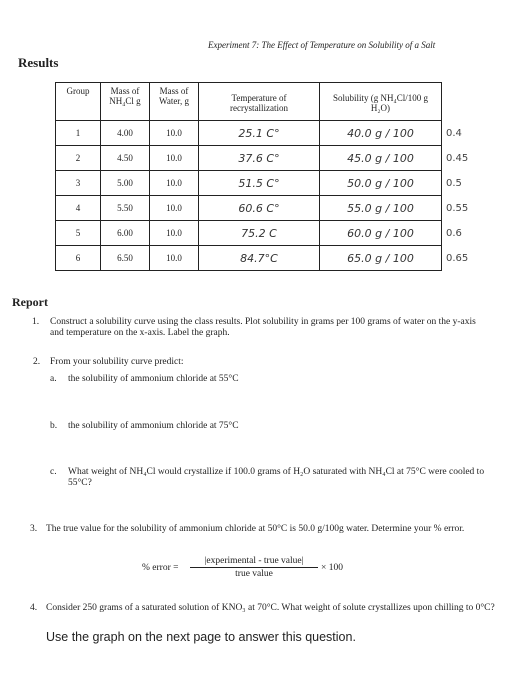 The image size is (512, 700). Describe the element at coordinates (125, 208) in the screenshot. I see `mass-salt: 5.50` at that location.